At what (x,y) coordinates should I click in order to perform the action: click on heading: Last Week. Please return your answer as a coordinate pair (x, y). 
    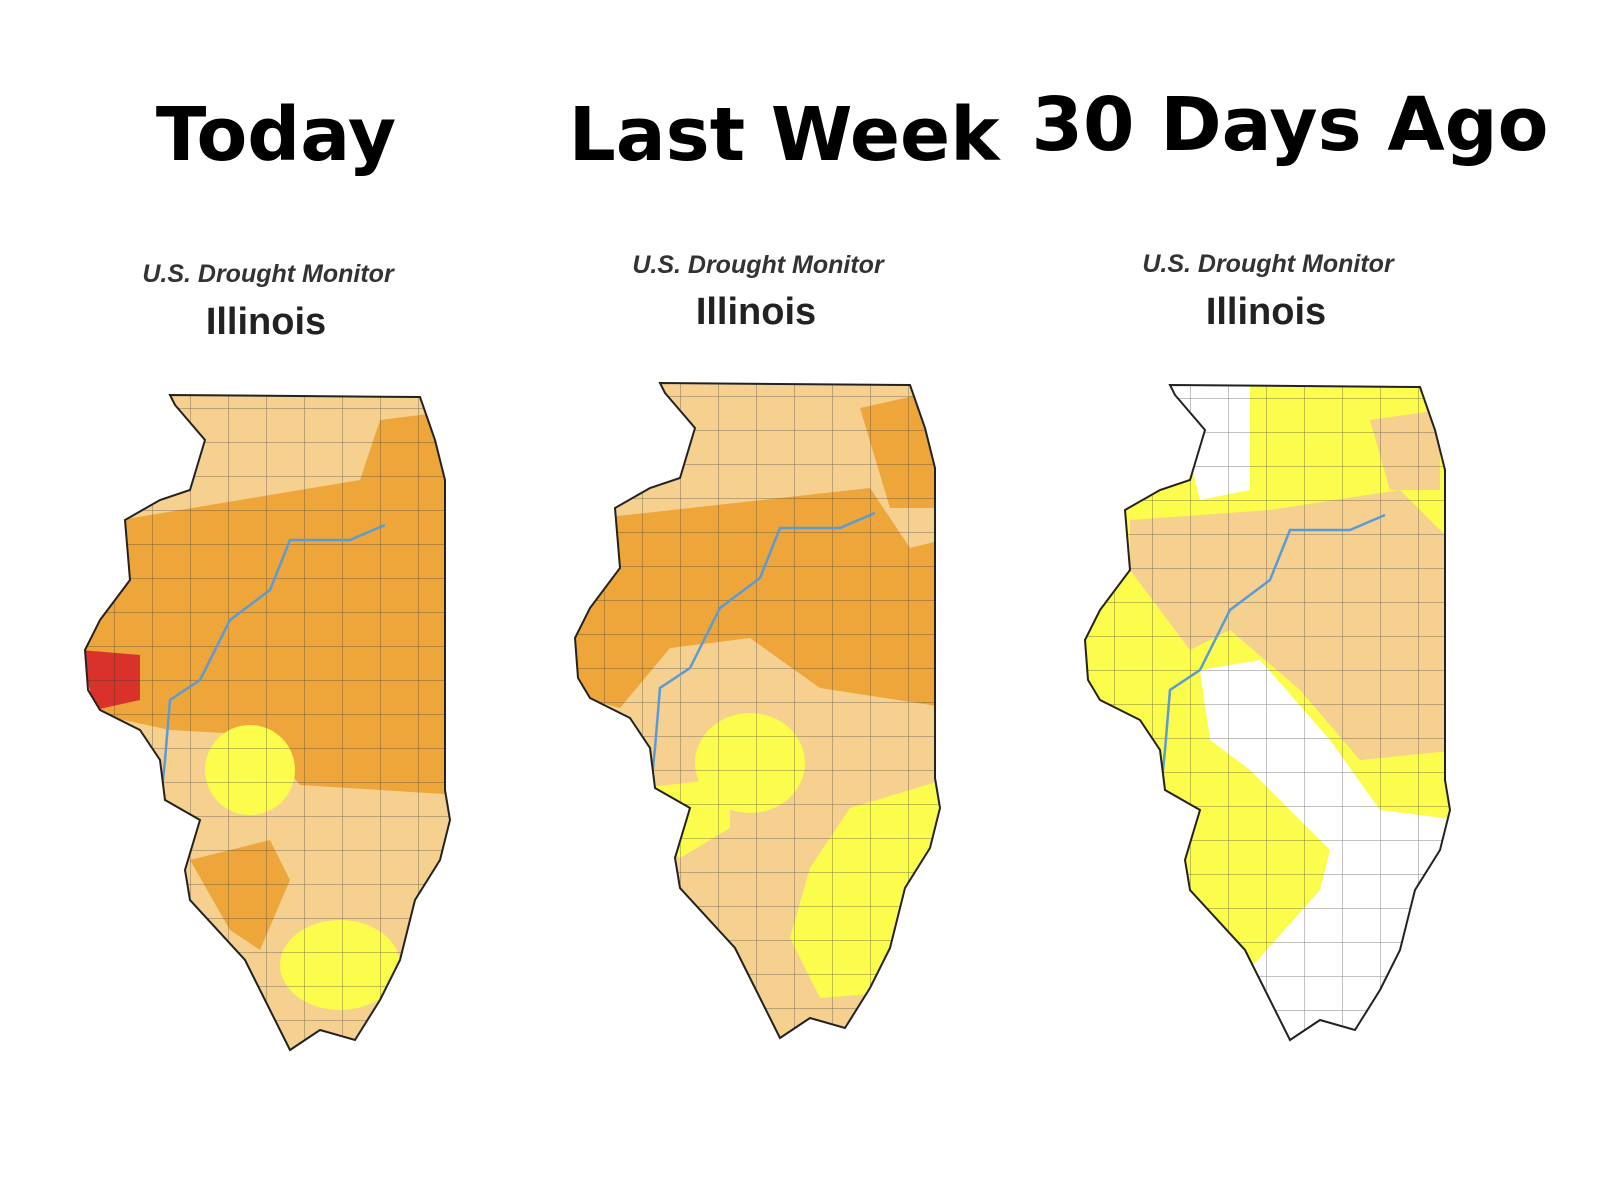
    Looking at the image, I should click on (785, 135).